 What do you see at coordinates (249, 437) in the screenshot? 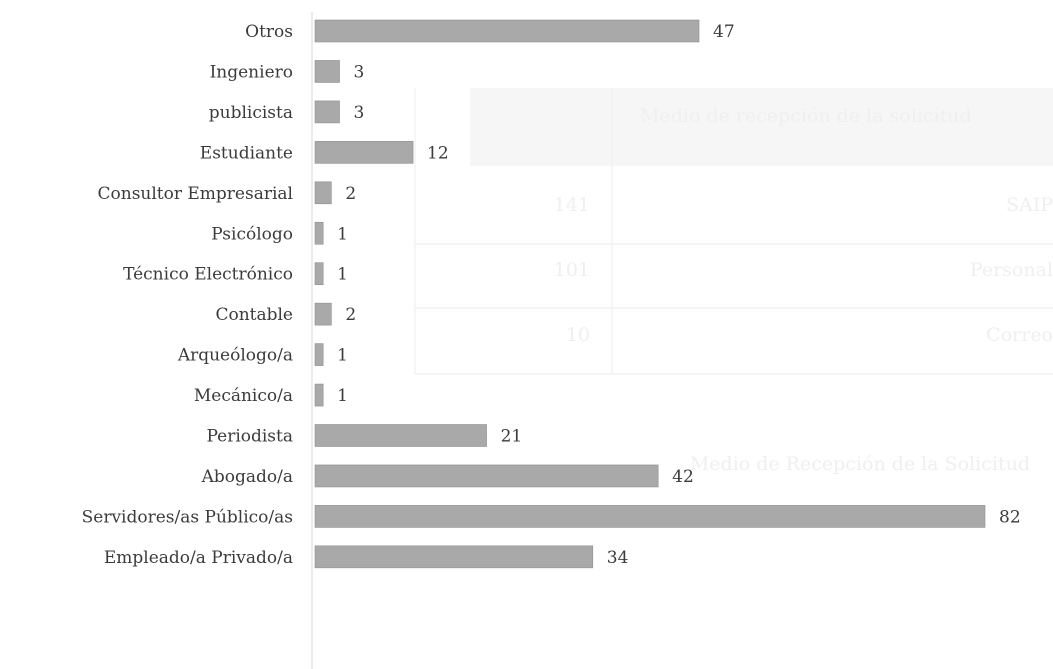
I see `category-label: Periodista` at bounding box center [249, 437].